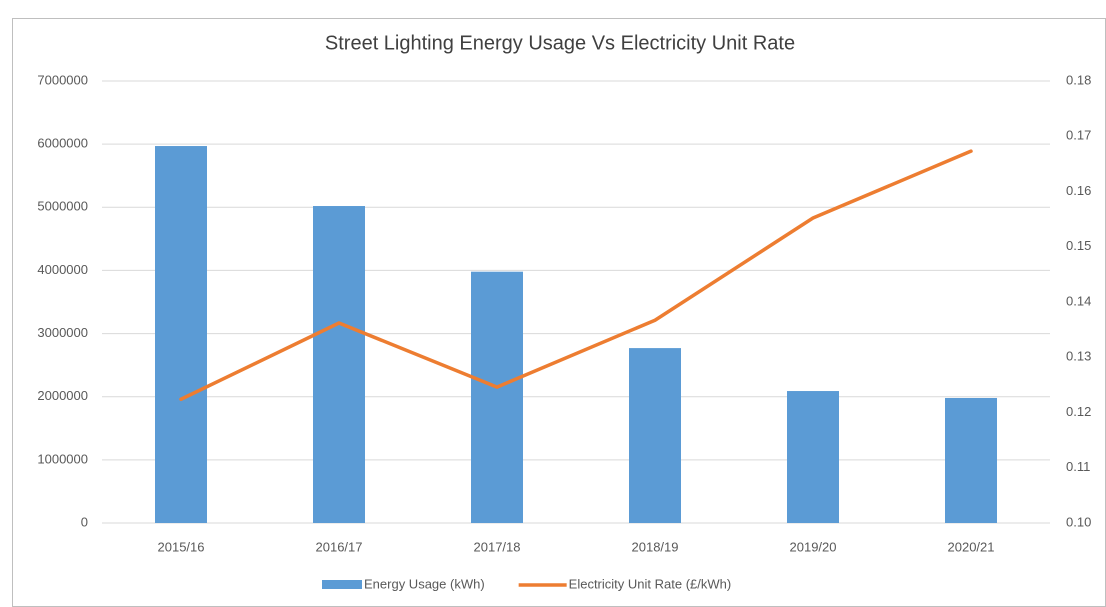  Describe the element at coordinates (1078, 245) in the screenshot. I see `y2-tick-label: 0.15` at that location.